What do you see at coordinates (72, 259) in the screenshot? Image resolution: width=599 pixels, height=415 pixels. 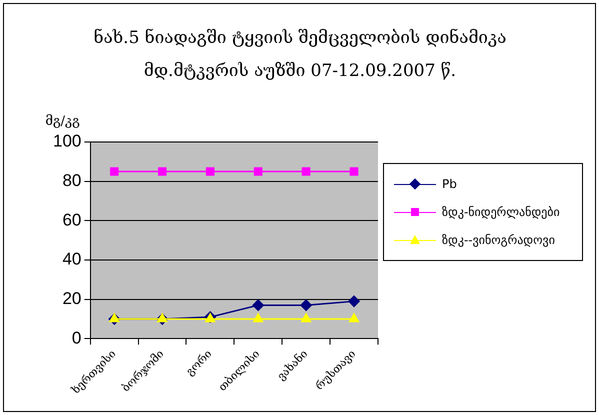 I see `y-tick-label: 40` at bounding box center [72, 259].